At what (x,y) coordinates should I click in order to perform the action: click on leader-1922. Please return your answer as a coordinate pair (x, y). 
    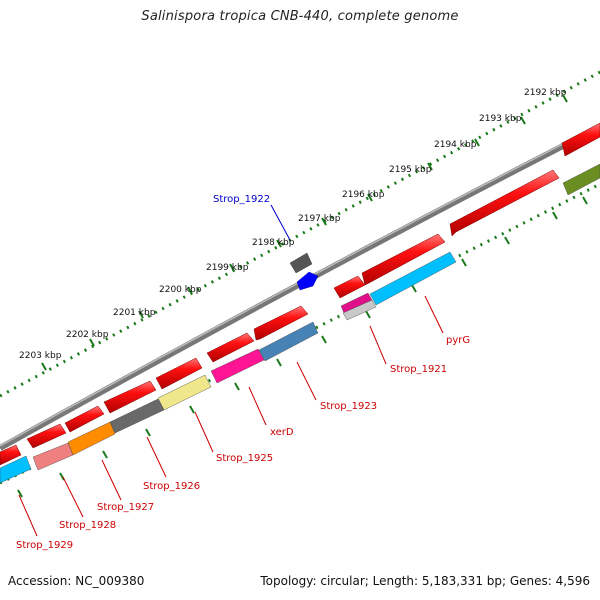
    Looking at the image, I should click on (280, 222).